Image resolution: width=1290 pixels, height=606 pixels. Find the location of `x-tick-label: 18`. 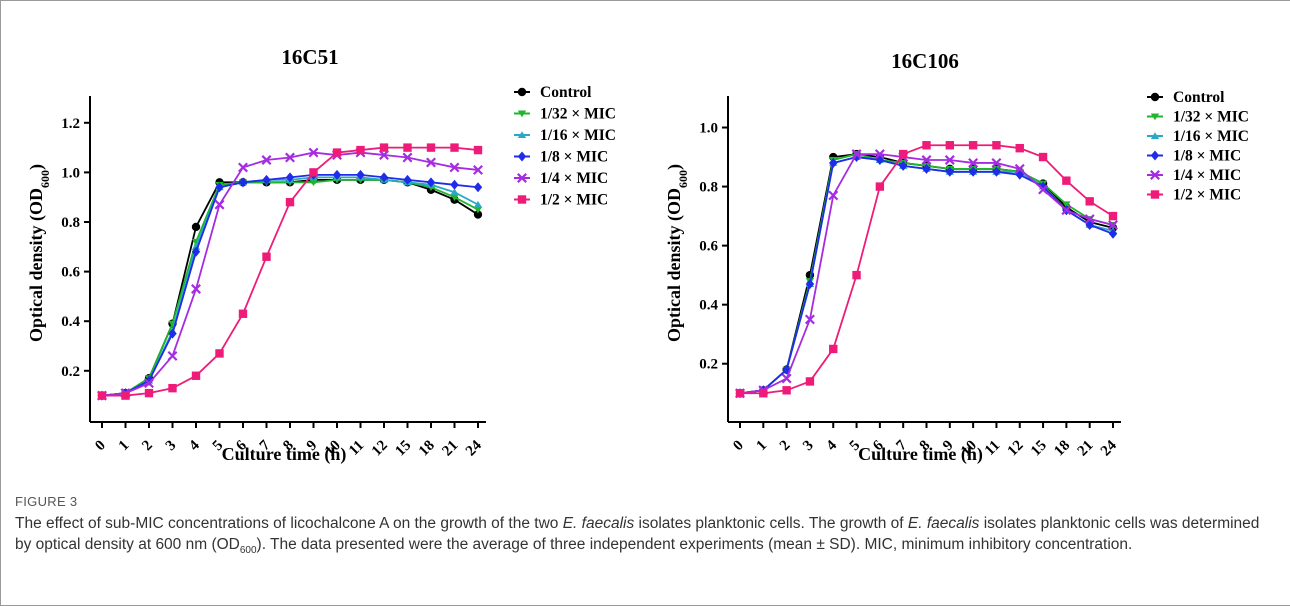

x-tick-label: 18 is located at coordinates (1062, 449).